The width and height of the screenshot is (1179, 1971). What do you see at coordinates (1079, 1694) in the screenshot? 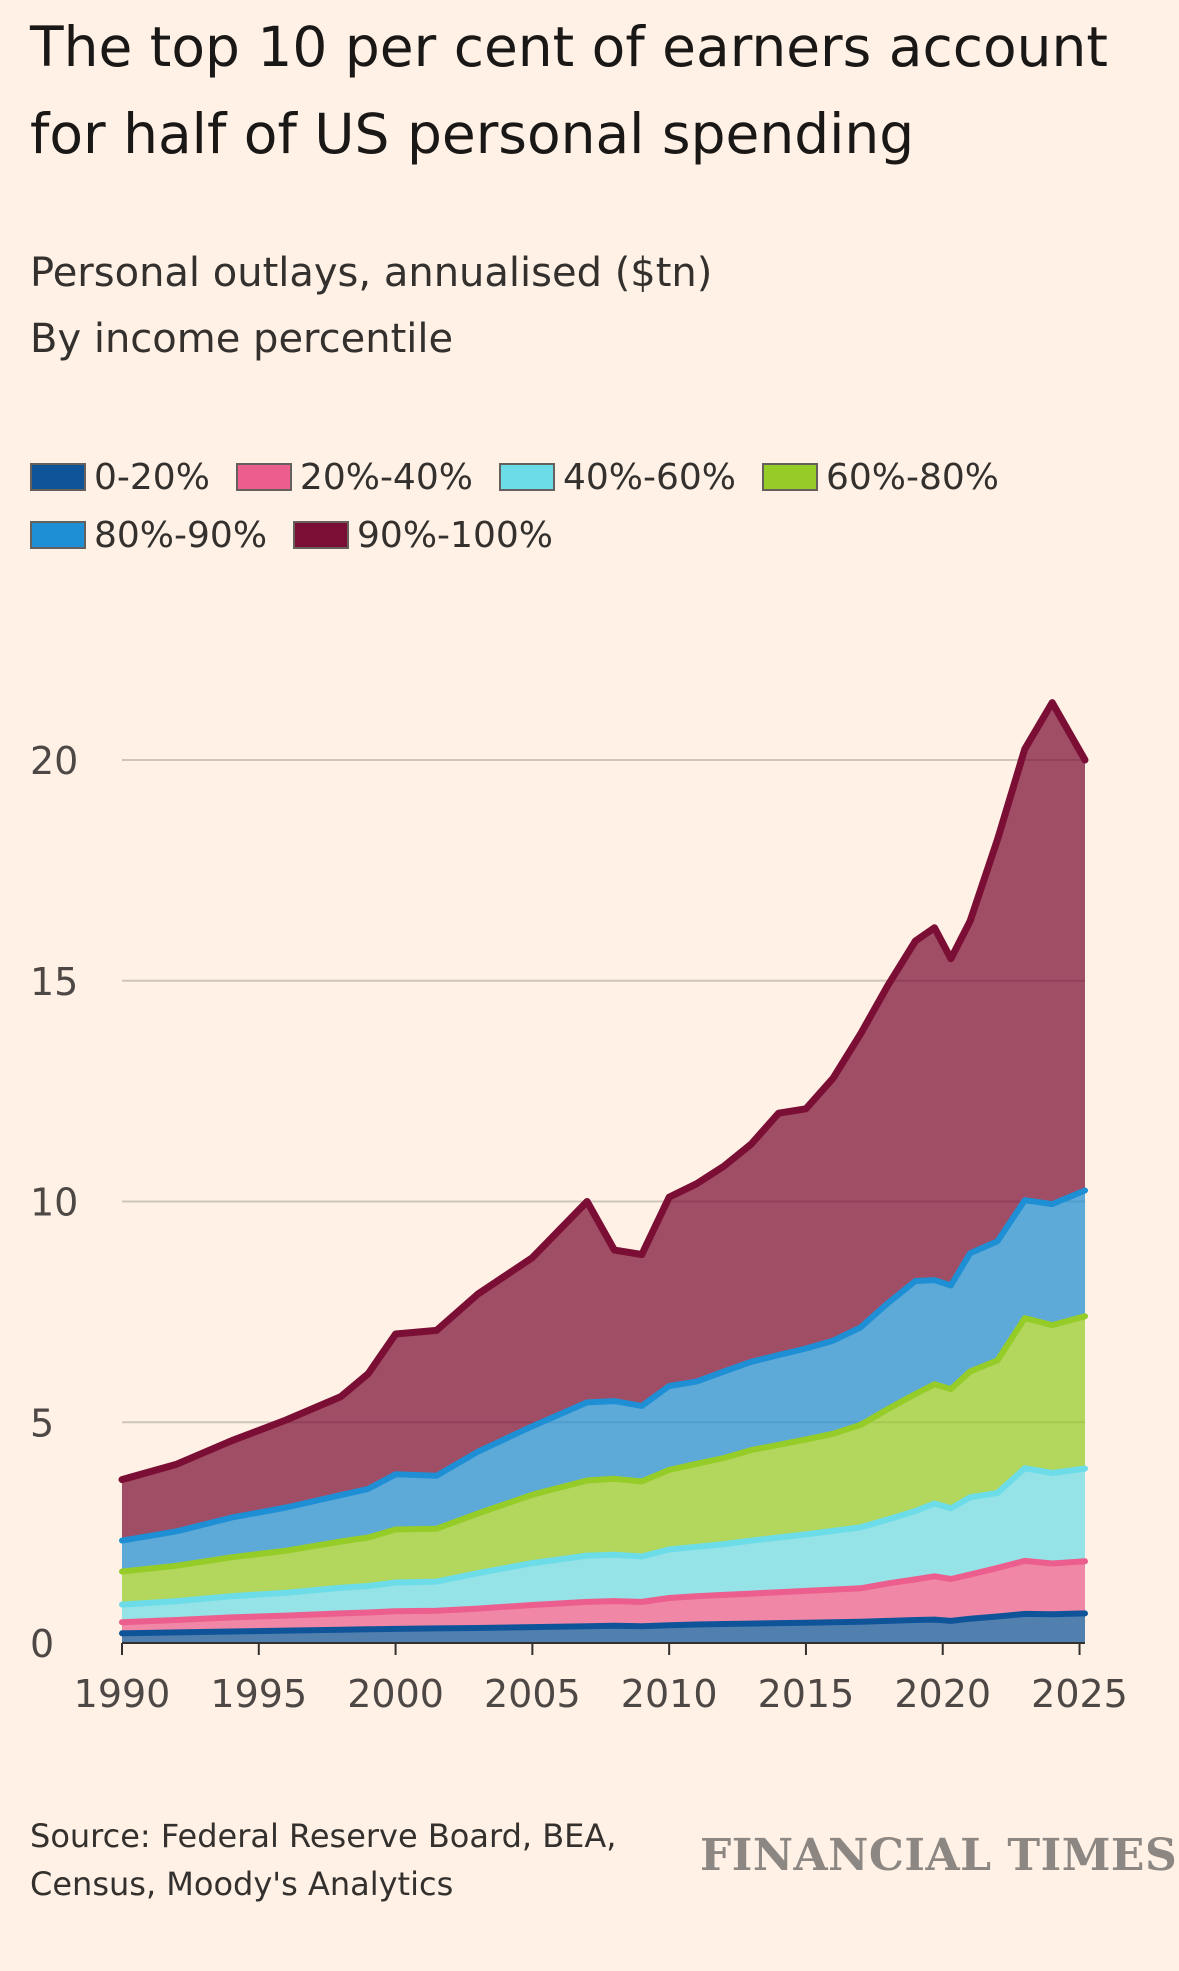
I see `x-tick-label-2025: 2025` at bounding box center [1079, 1694].